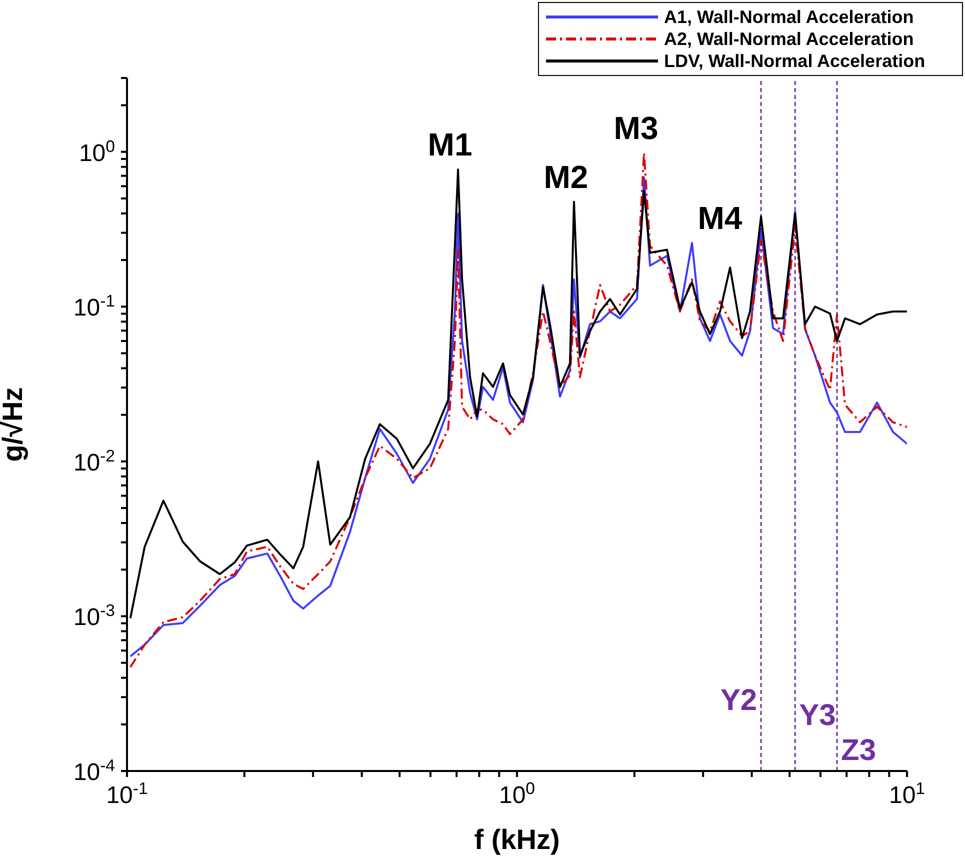  I want to click on annotation: M1, so click(450, 144).